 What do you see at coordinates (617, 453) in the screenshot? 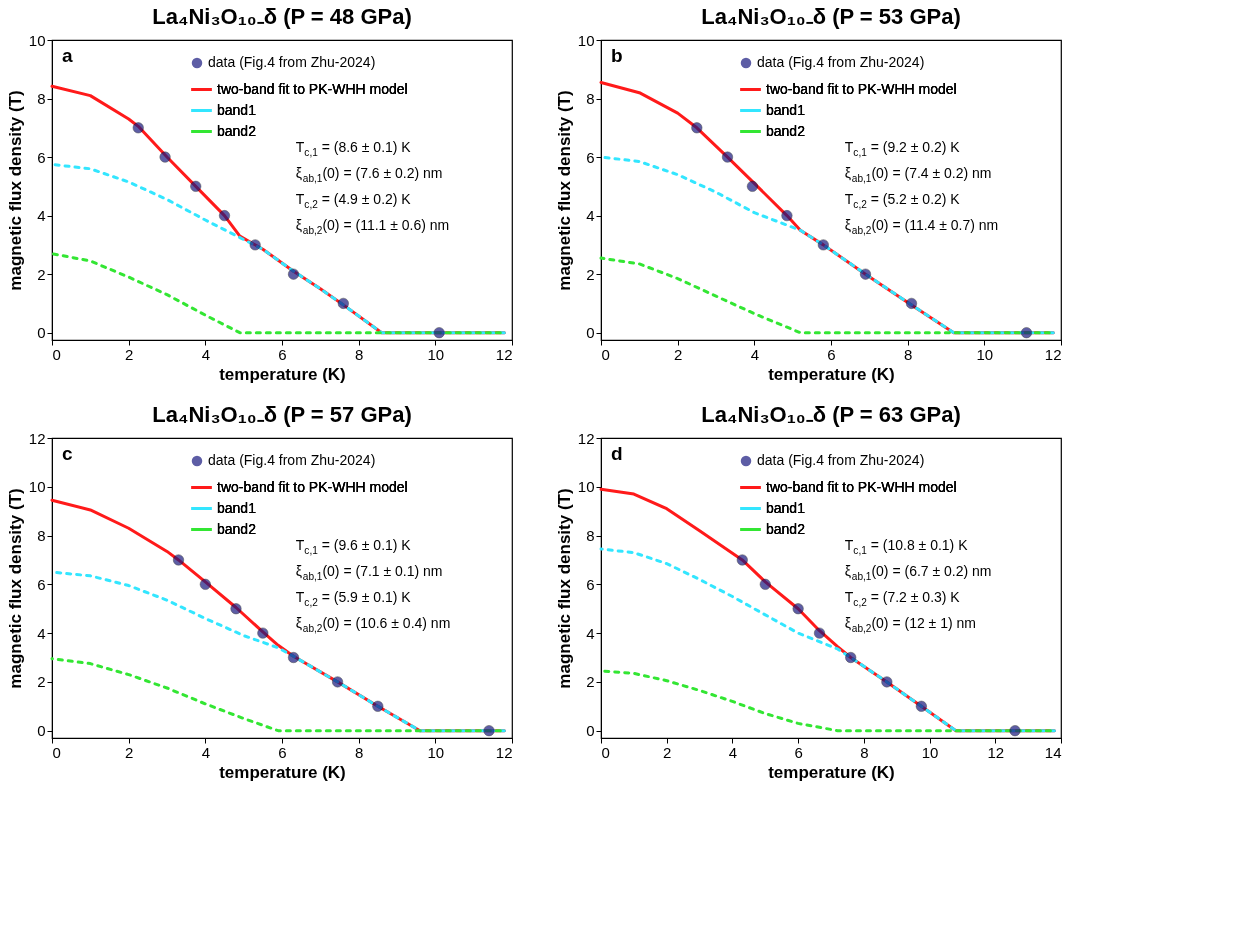
I see `annotation: d` at bounding box center [617, 453].